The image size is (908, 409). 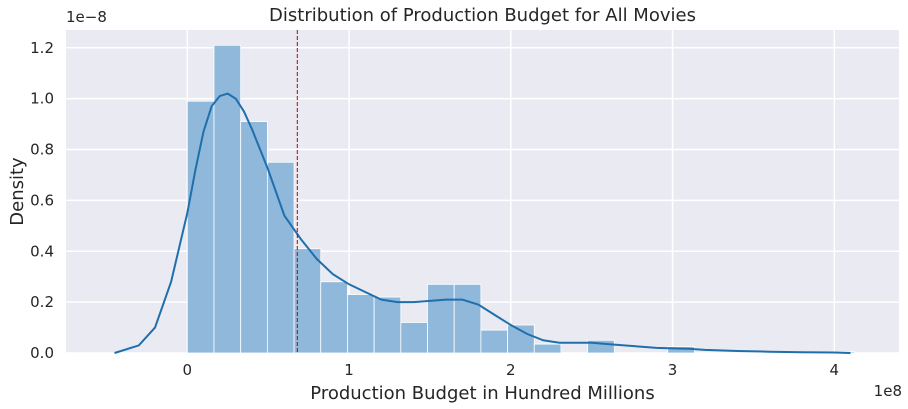 What do you see at coordinates (42, 353) in the screenshot?
I see `y-tick-label: 0.0` at bounding box center [42, 353].